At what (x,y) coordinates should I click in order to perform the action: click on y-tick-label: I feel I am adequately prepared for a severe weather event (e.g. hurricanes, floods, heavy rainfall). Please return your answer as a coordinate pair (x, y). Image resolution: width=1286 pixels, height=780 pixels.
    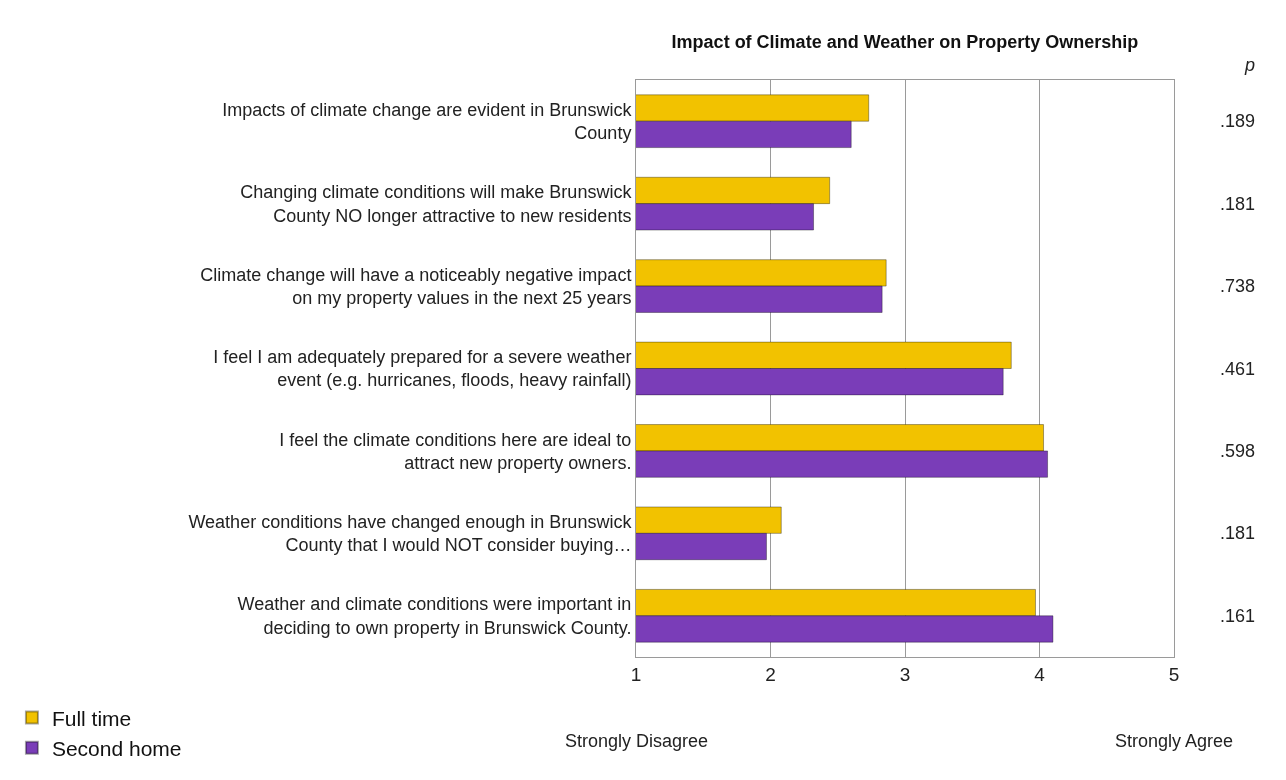
    Looking at the image, I should click on (422, 369).